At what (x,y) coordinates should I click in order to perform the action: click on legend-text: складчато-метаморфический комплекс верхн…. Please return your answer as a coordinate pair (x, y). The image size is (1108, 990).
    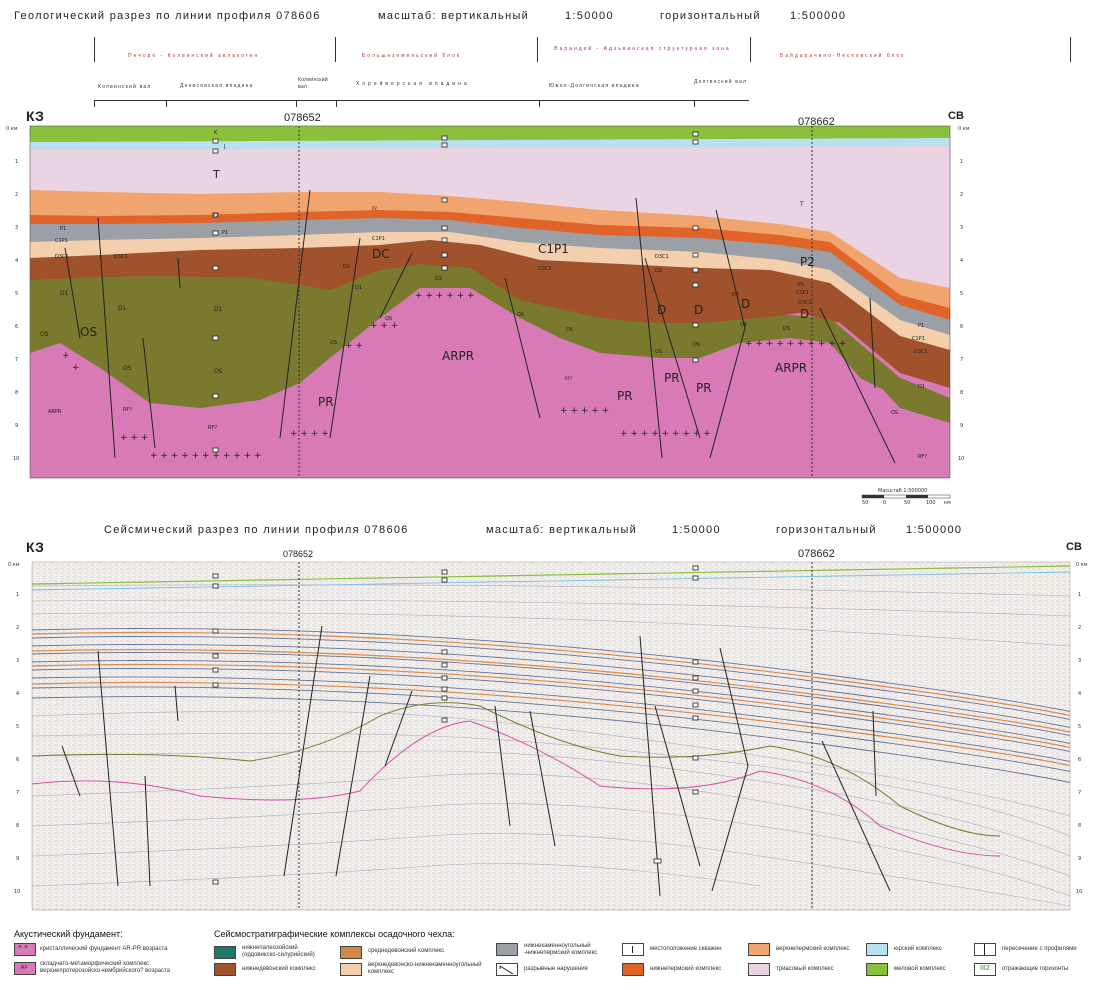
    Looking at the image, I should click on (105, 967).